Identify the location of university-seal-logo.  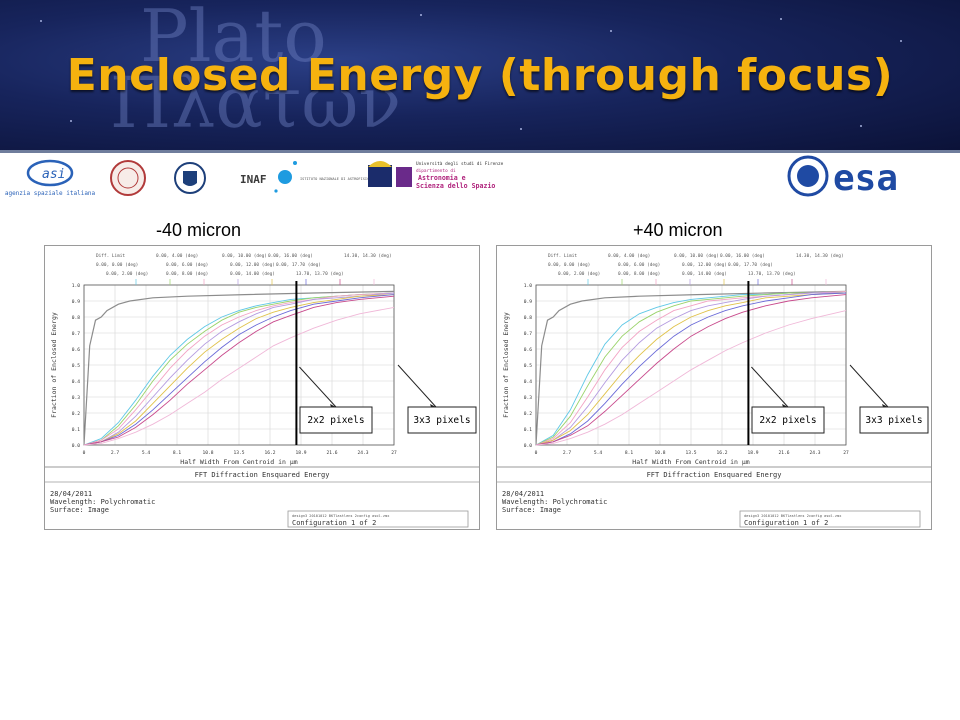
(128, 178).